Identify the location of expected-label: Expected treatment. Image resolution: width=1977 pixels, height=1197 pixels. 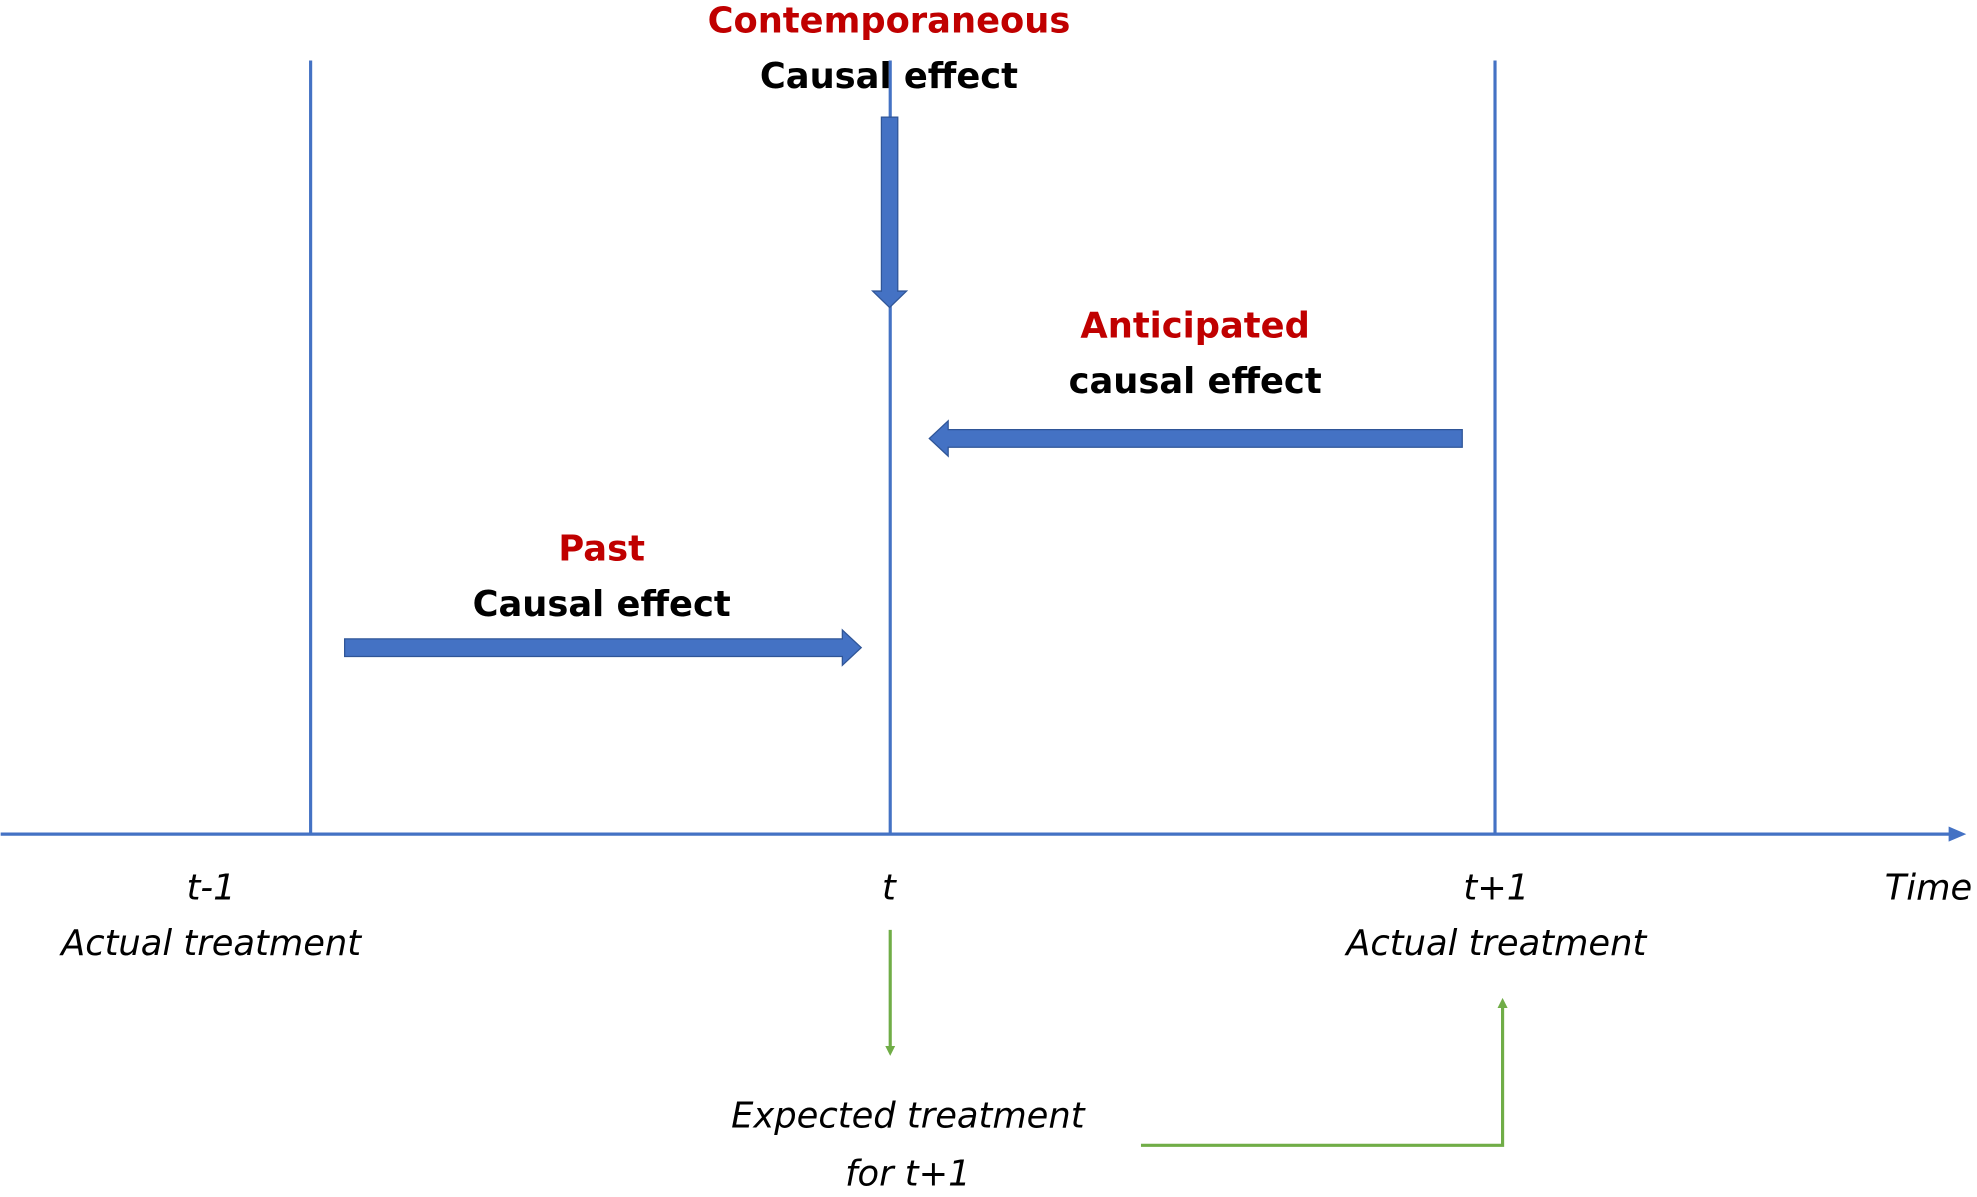
(908, 1116).